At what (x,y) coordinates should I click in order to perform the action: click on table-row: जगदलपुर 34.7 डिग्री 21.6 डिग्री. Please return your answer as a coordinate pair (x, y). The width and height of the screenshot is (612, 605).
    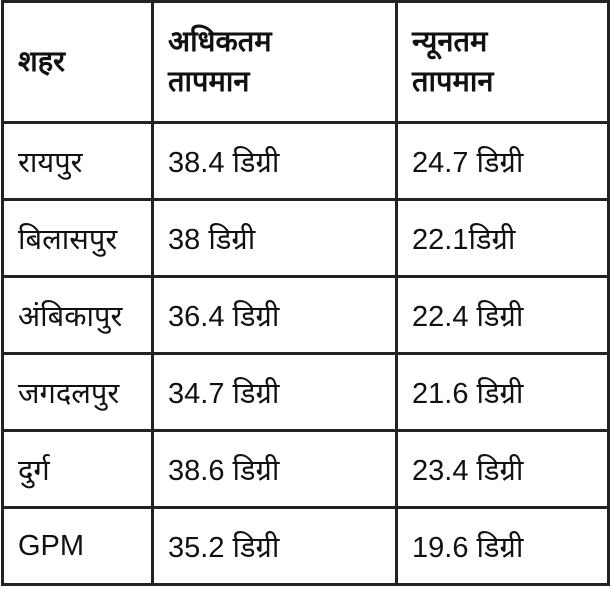
    Looking at the image, I should click on (305, 392).